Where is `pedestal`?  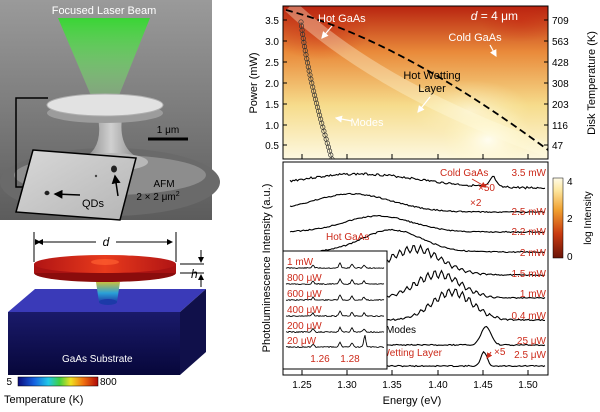 pedestal is located at coordinates (111, 139).